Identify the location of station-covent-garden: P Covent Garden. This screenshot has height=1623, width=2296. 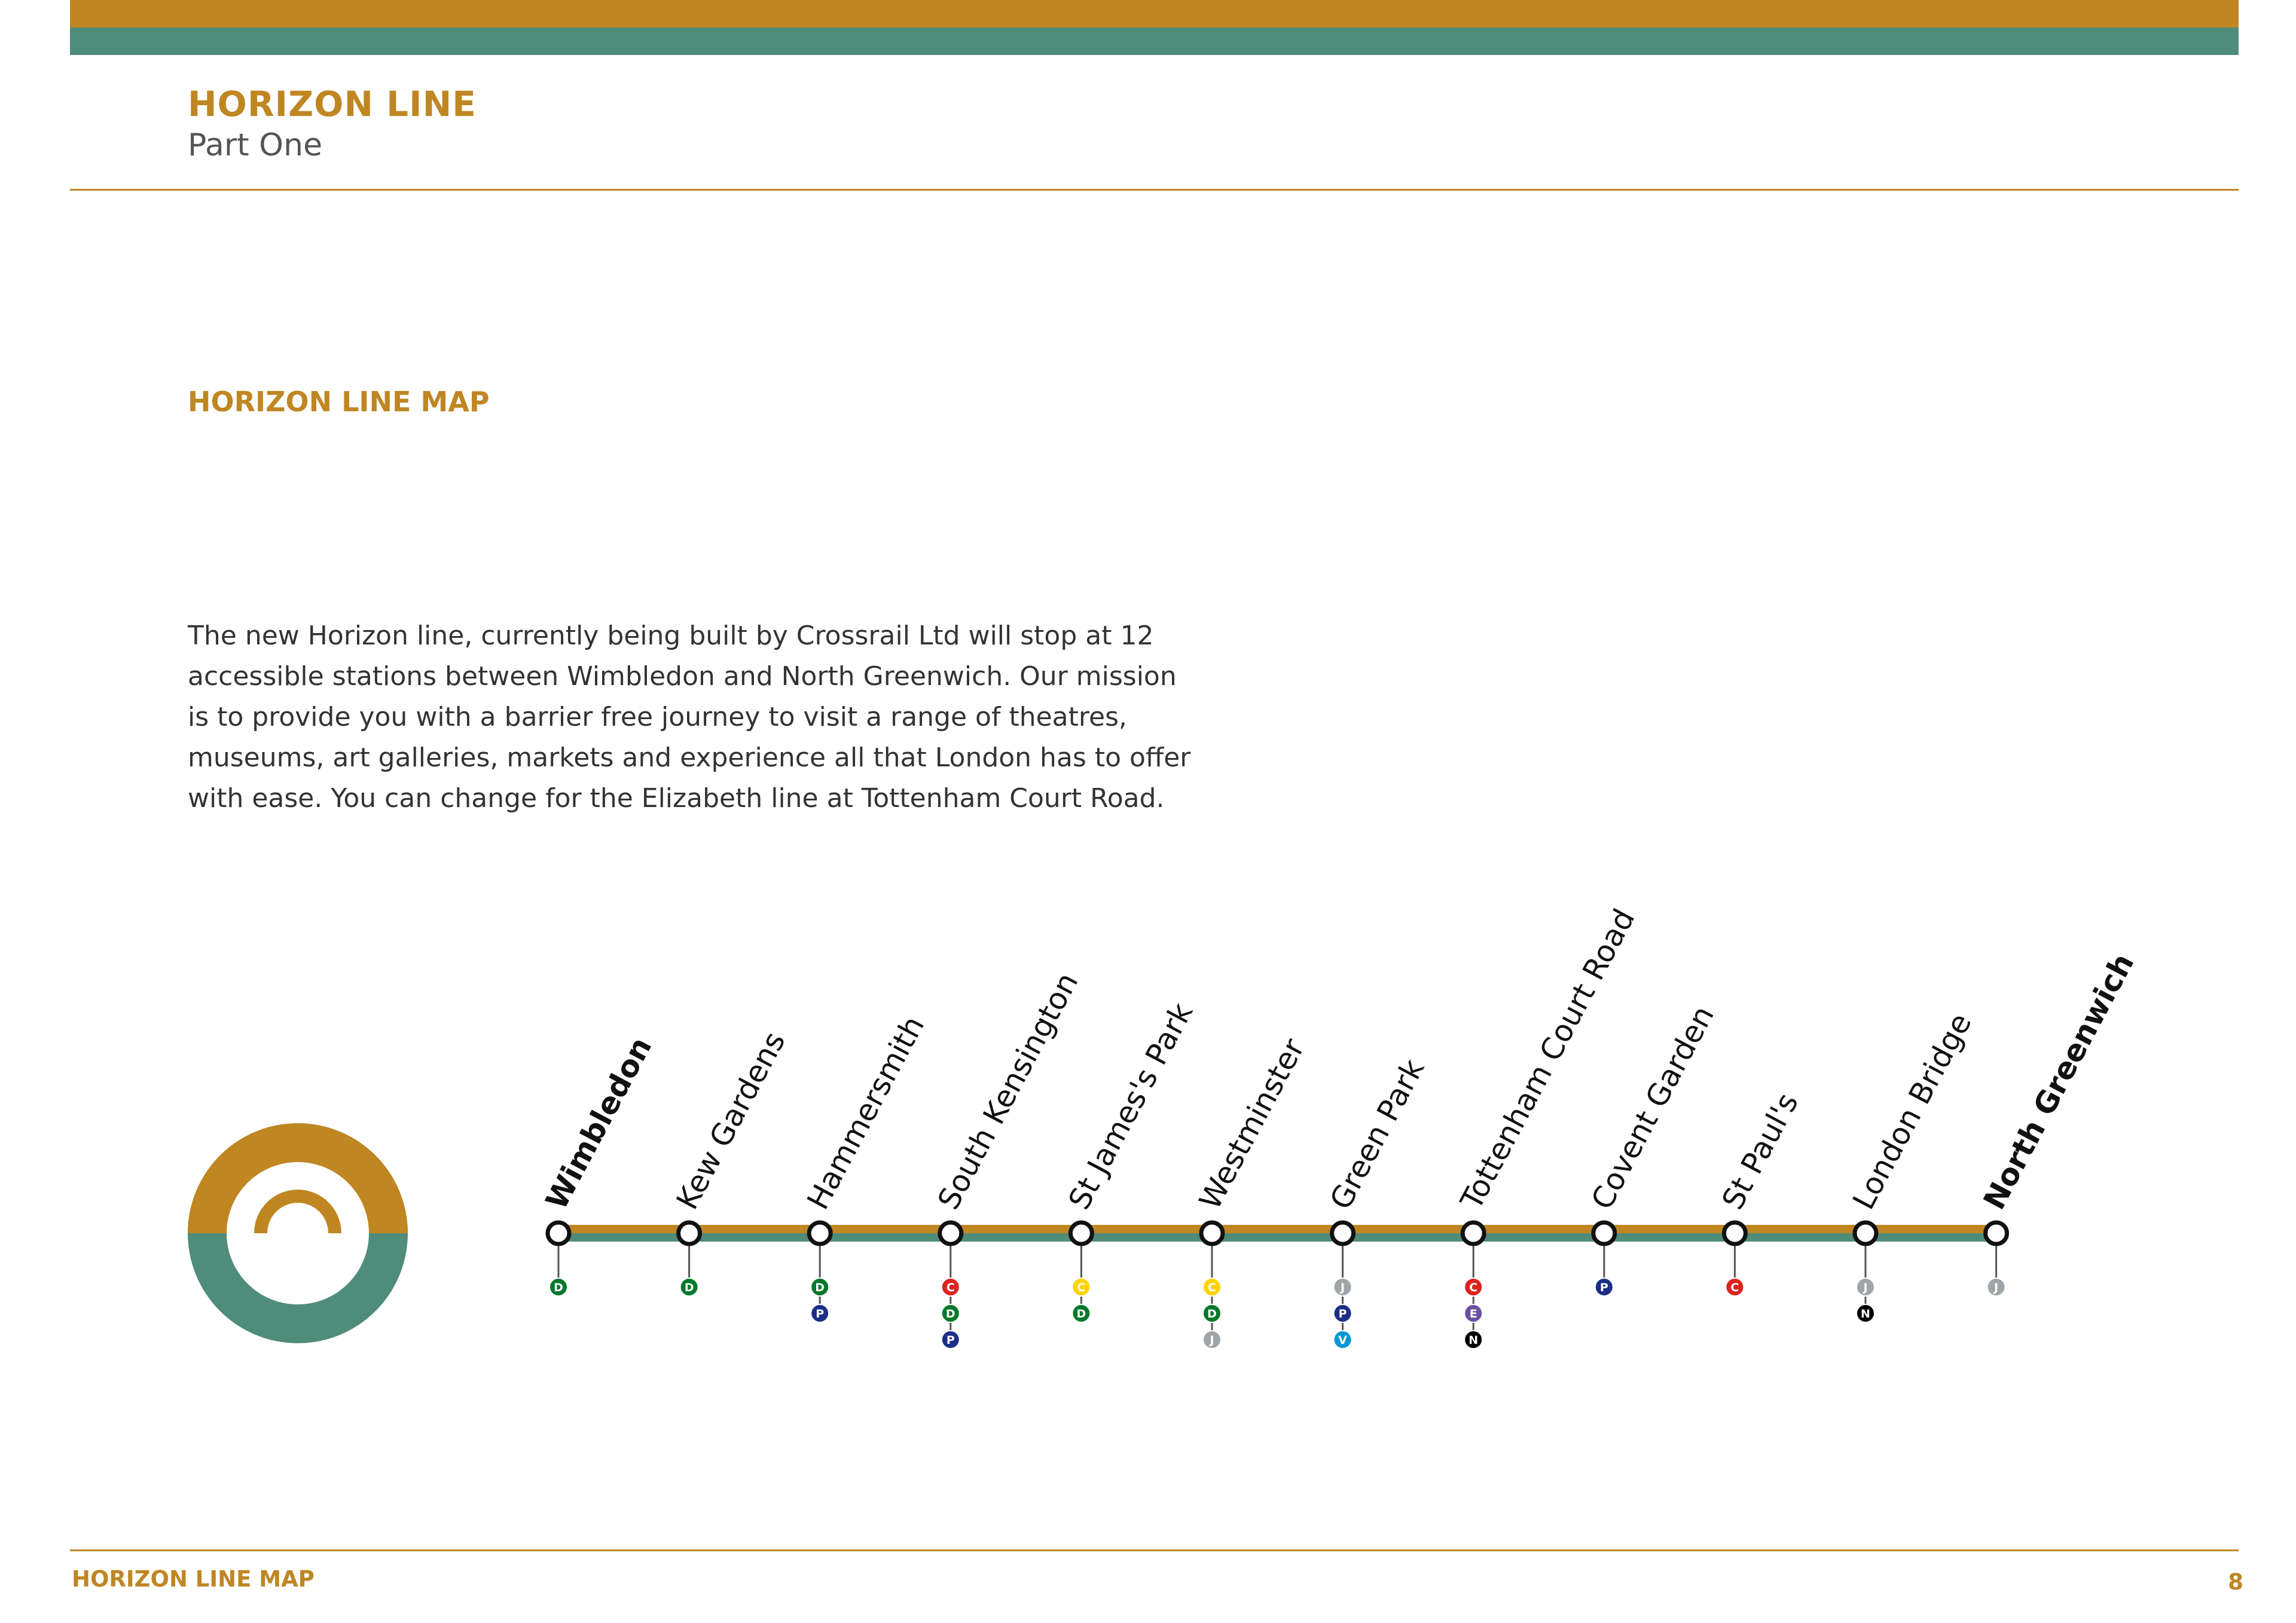
(1652, 1148).